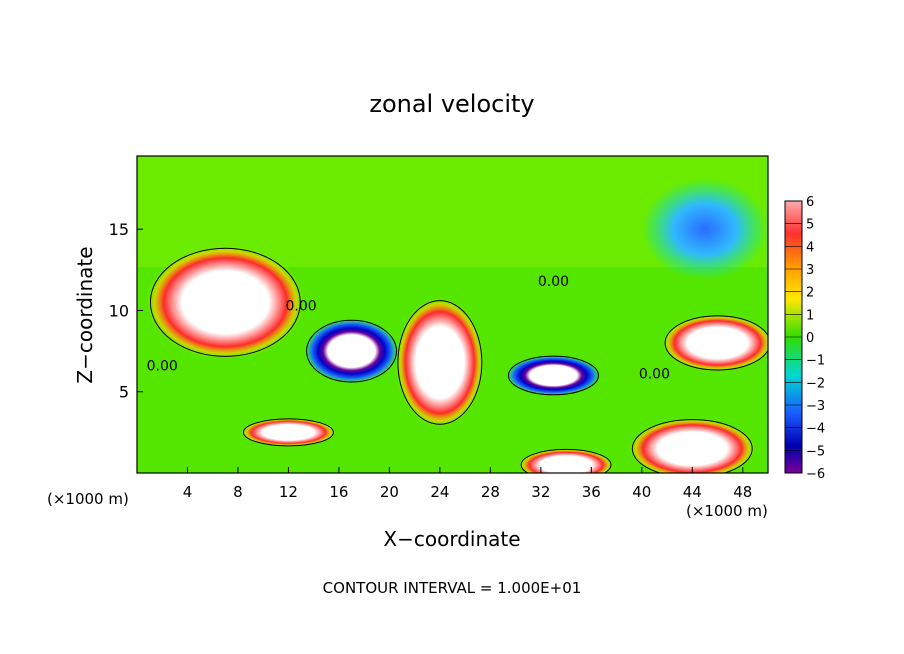  Describe the element at coordinates (810, 270) in the screenshot. I see `colorbar-tick-label-3: 3` at that location.